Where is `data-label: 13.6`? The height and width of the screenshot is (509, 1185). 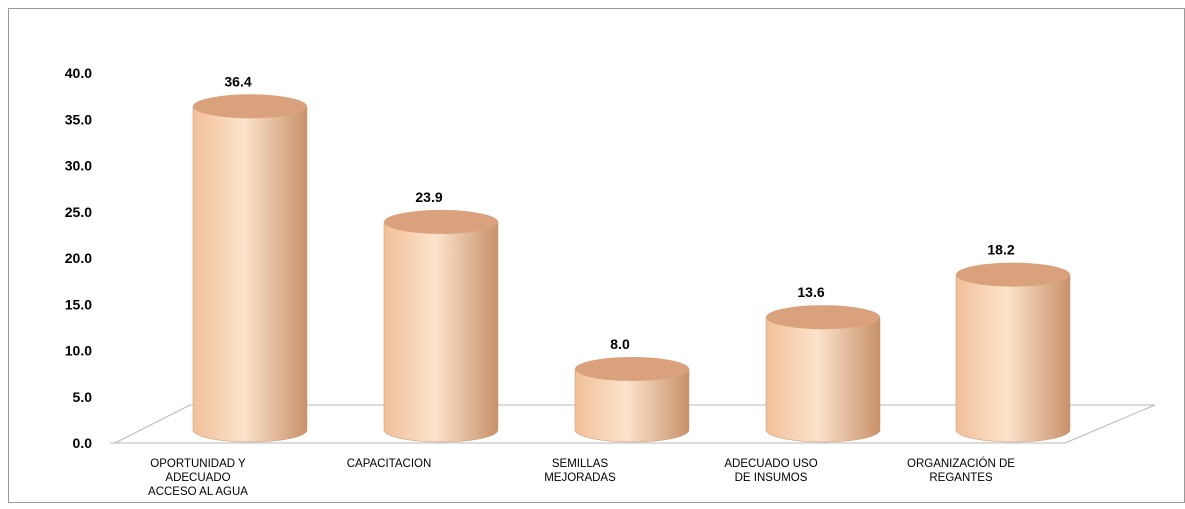
data-label: 13.6 is located at coordinates (810, 292).